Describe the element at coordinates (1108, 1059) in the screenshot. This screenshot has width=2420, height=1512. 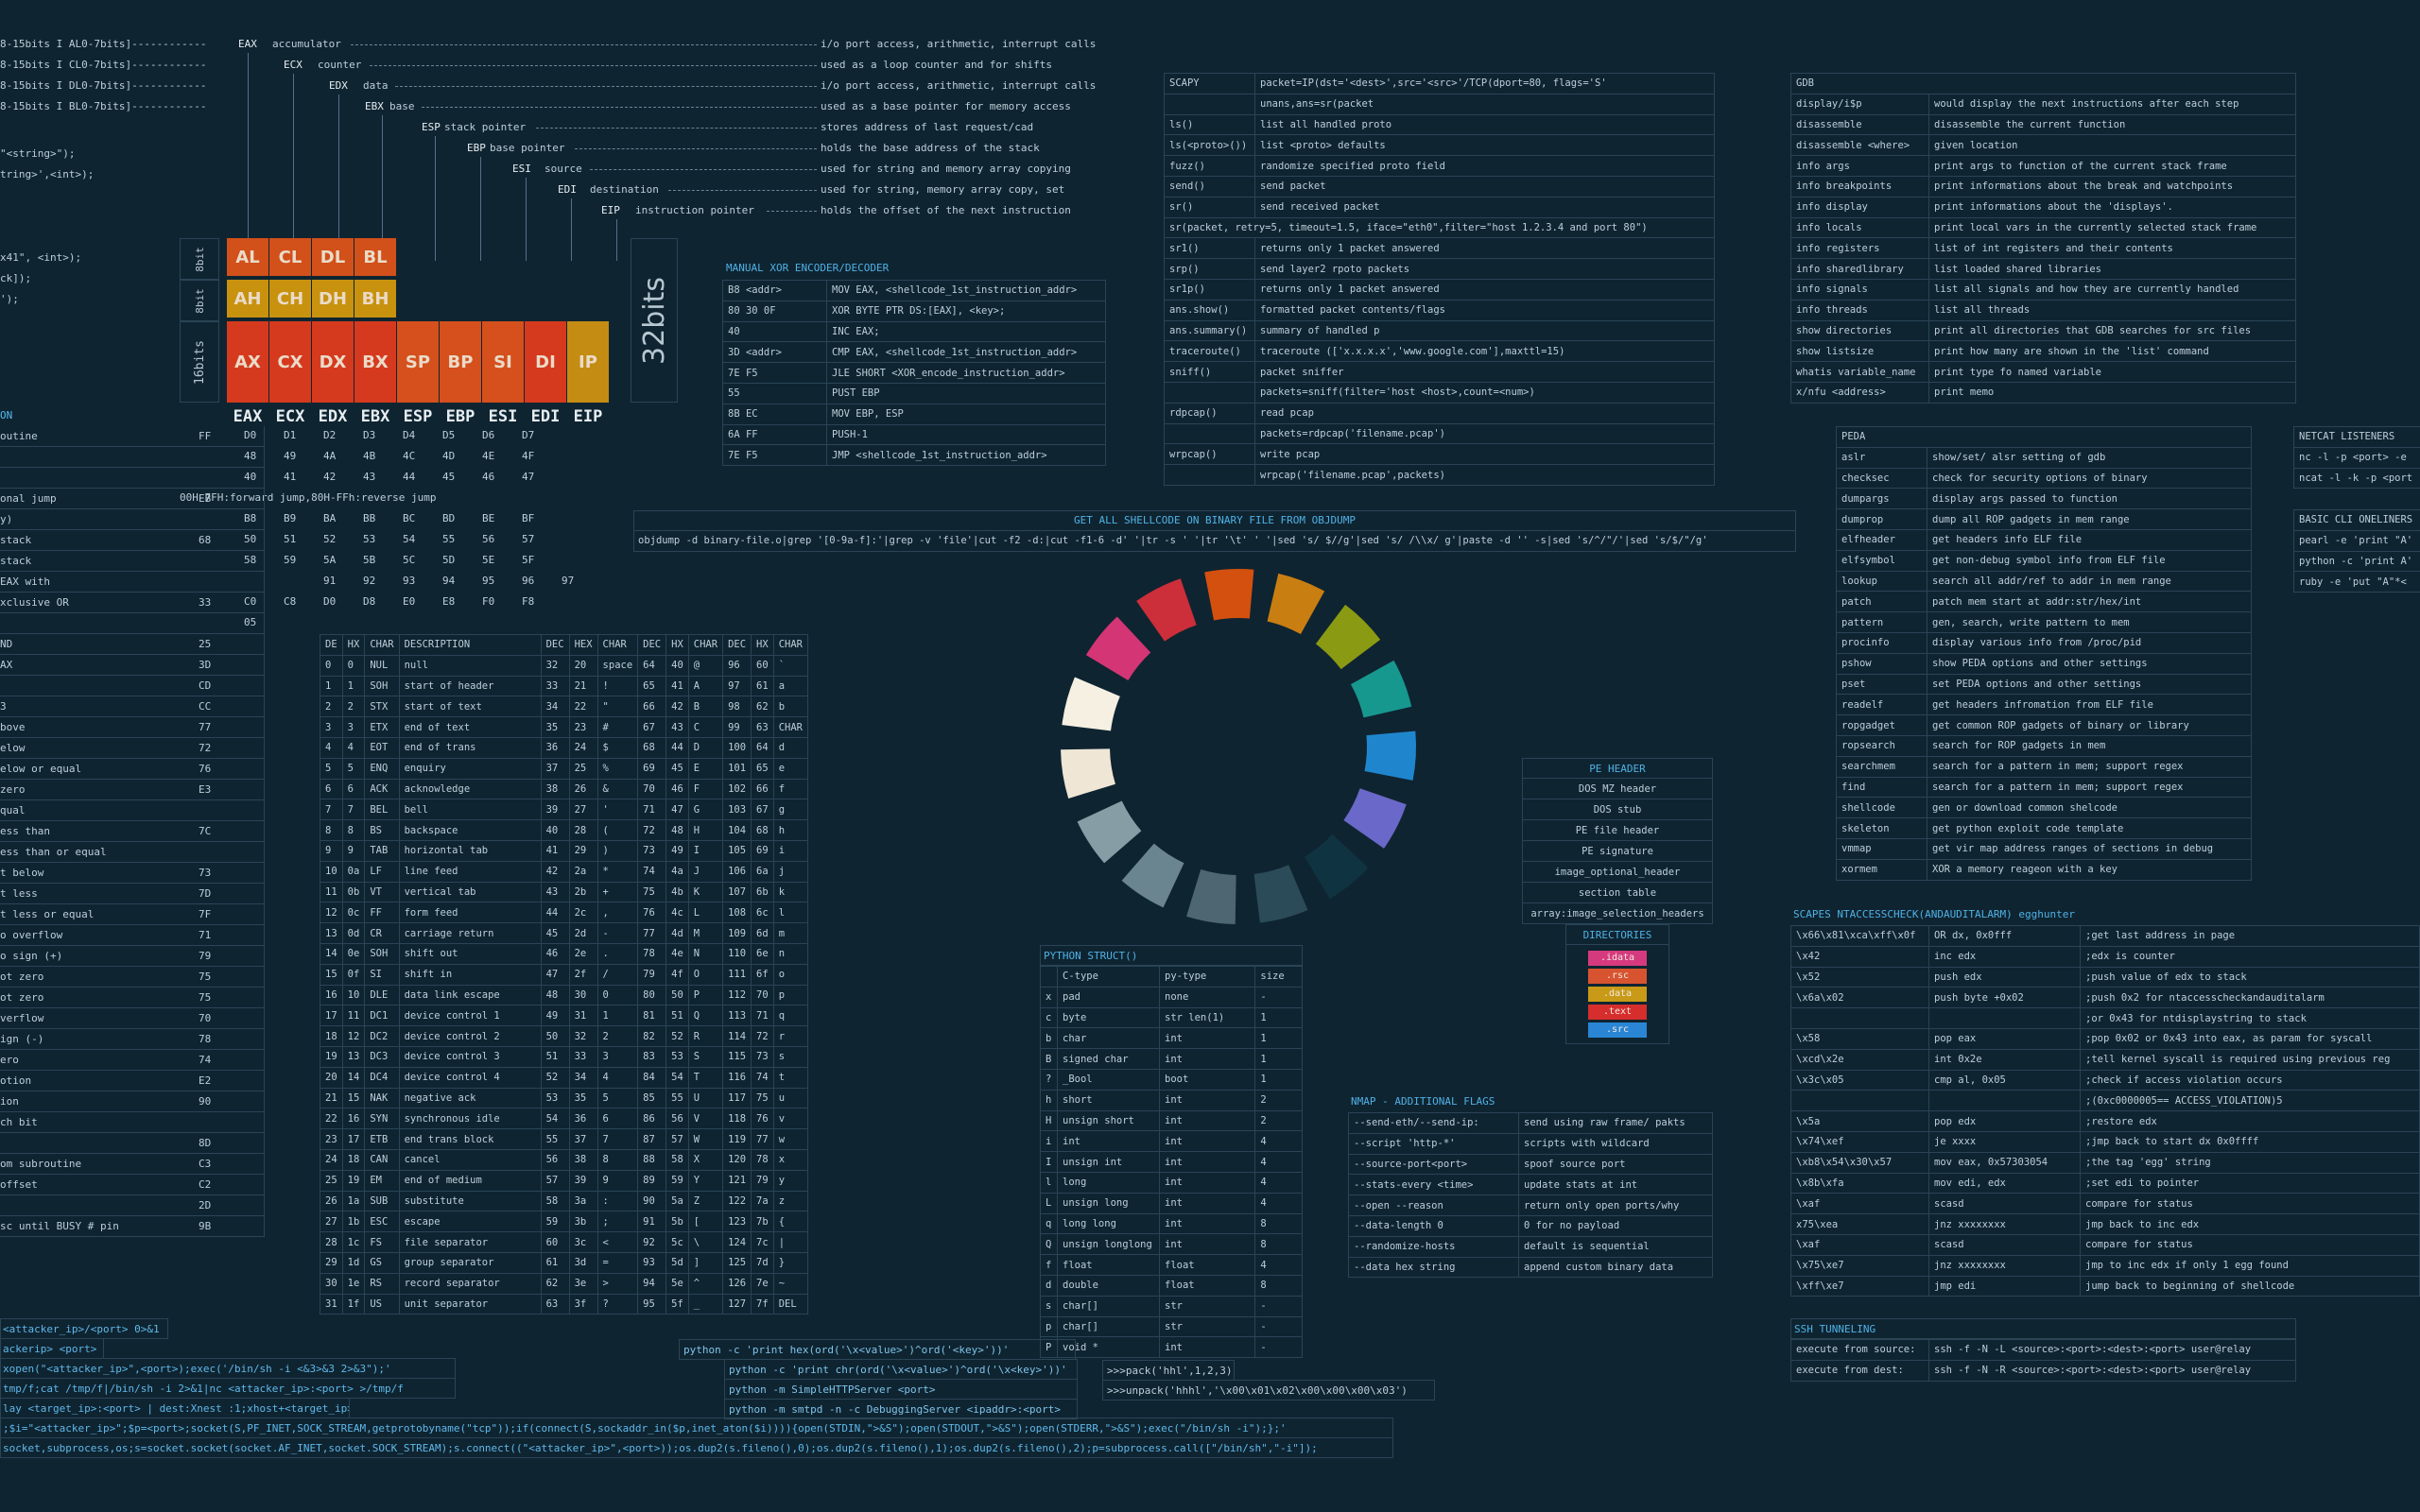
I see `struct-cell: signed char` at that location.